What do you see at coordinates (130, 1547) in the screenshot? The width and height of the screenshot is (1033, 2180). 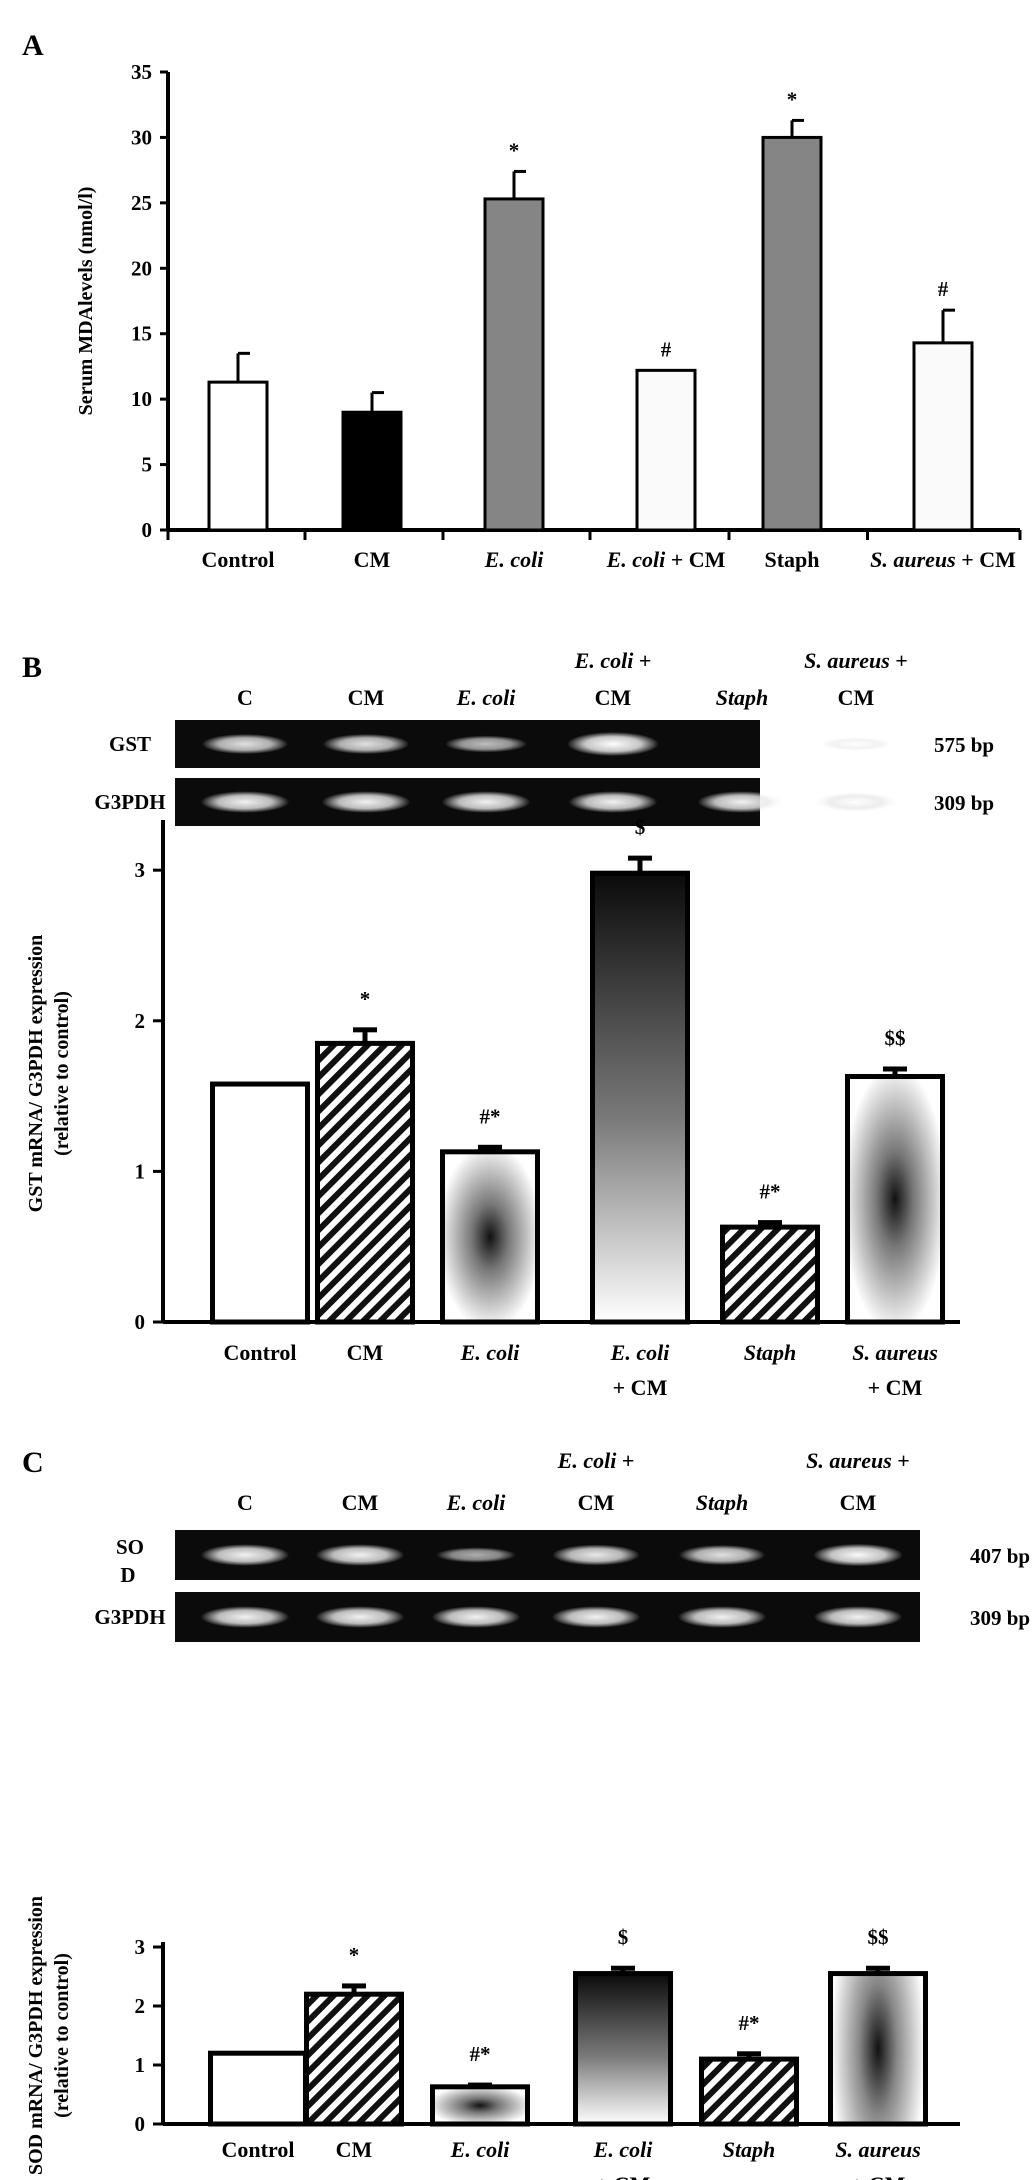 I see `gel-row-name: SO` at bounding box center [130, 1547].